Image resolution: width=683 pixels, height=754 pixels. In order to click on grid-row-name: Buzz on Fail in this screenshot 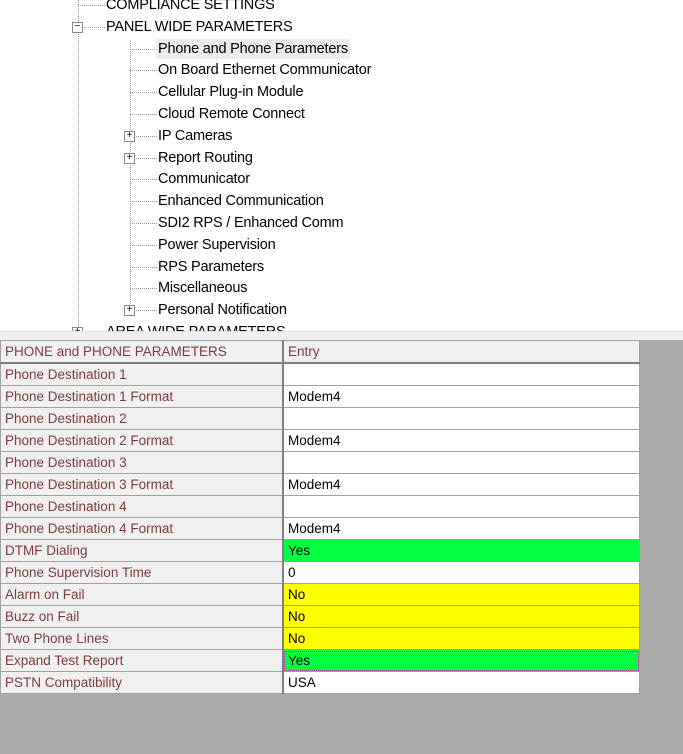, I will do `click(142, 616)`.